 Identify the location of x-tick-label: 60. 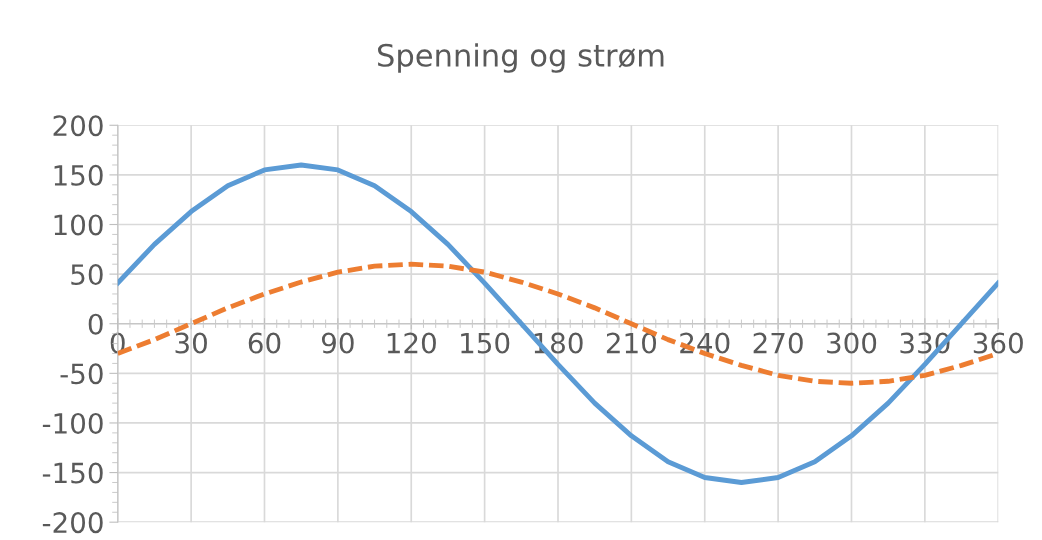
(264, 343).